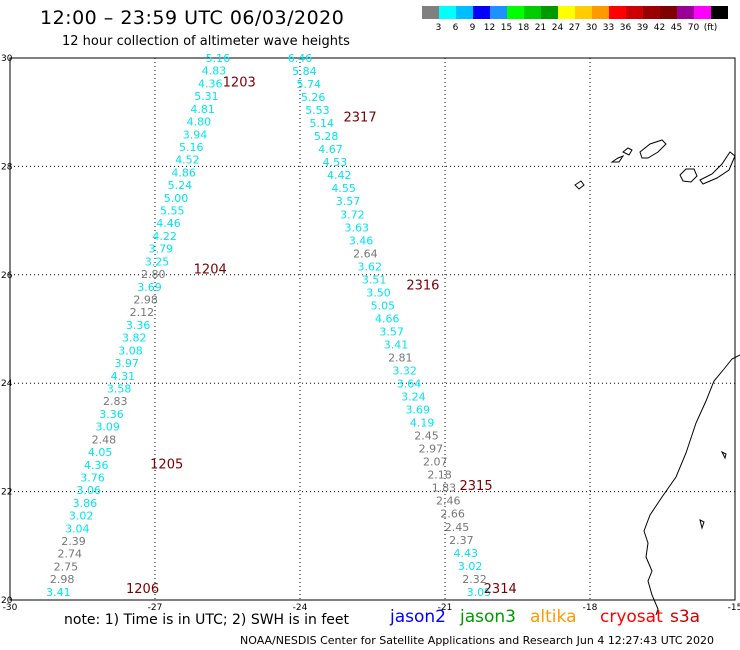 This screenshot has height=650, width=740. Describe the element at coordinates (7, 59) in the screenshot. I see `lat-tick-label: 30` at that location.